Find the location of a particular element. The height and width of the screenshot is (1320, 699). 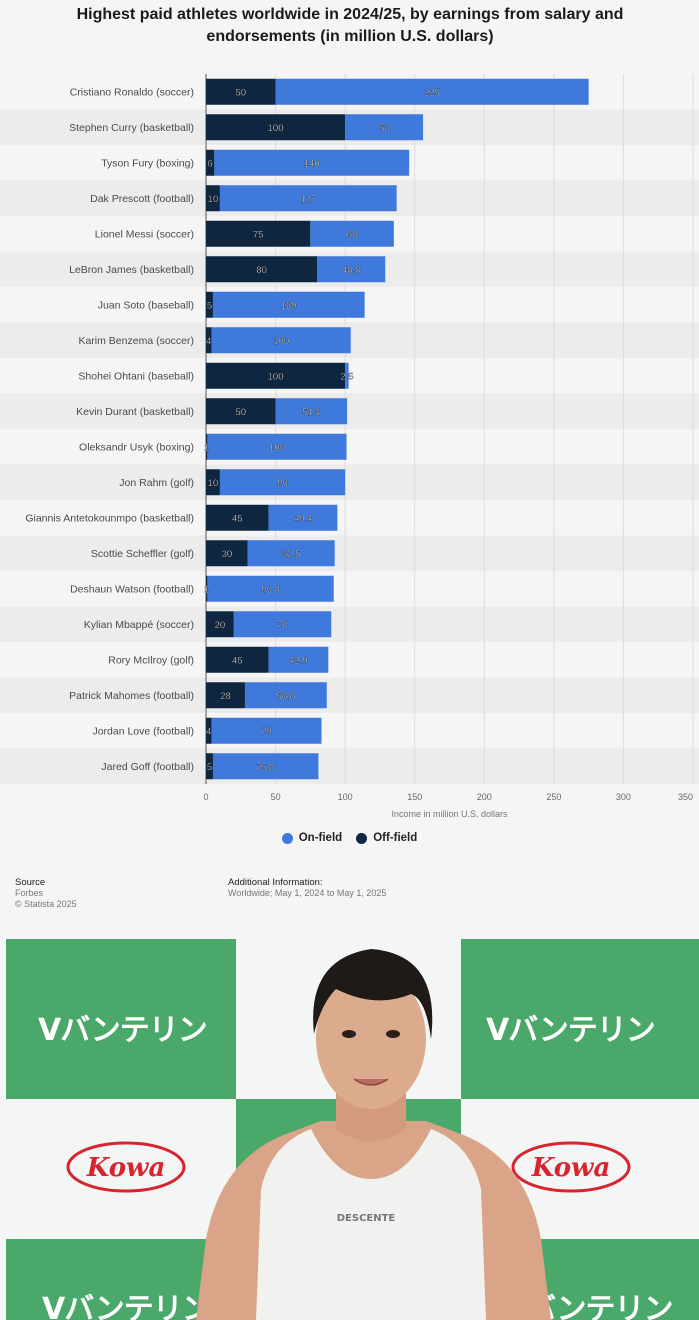

data-label-on-field: 42.9 is located at coordinates (298, 660).